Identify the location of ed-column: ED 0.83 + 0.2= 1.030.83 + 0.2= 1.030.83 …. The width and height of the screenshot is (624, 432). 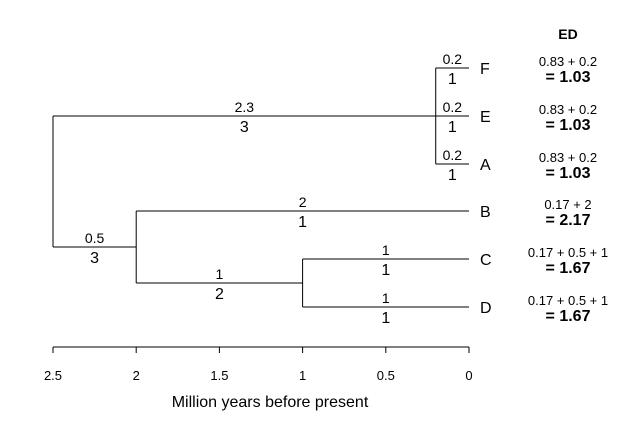
(568, 175).